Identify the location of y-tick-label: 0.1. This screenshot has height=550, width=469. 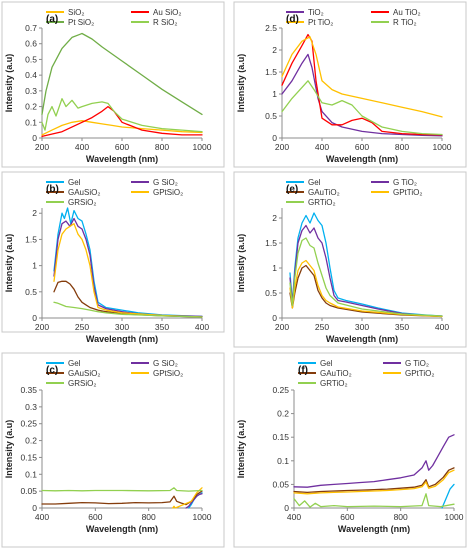
(31, 474).